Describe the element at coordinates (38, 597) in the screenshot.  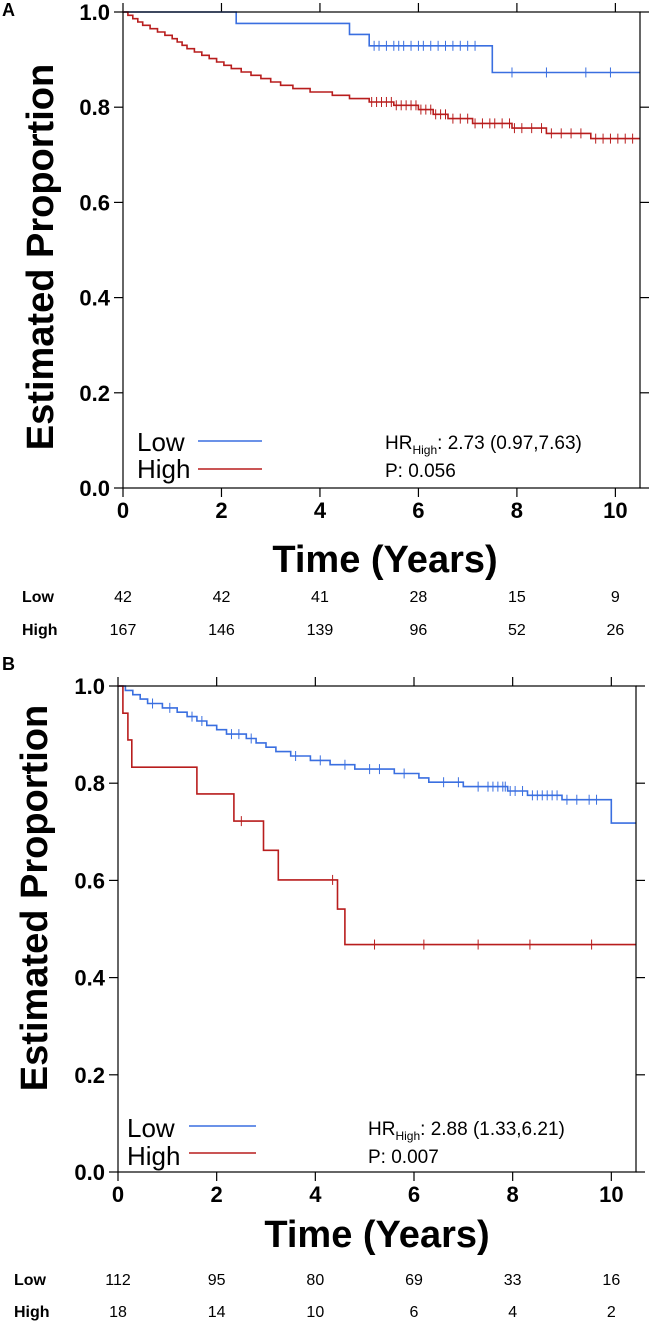
I see `panel-a-risk-row-label: Low` at that location.